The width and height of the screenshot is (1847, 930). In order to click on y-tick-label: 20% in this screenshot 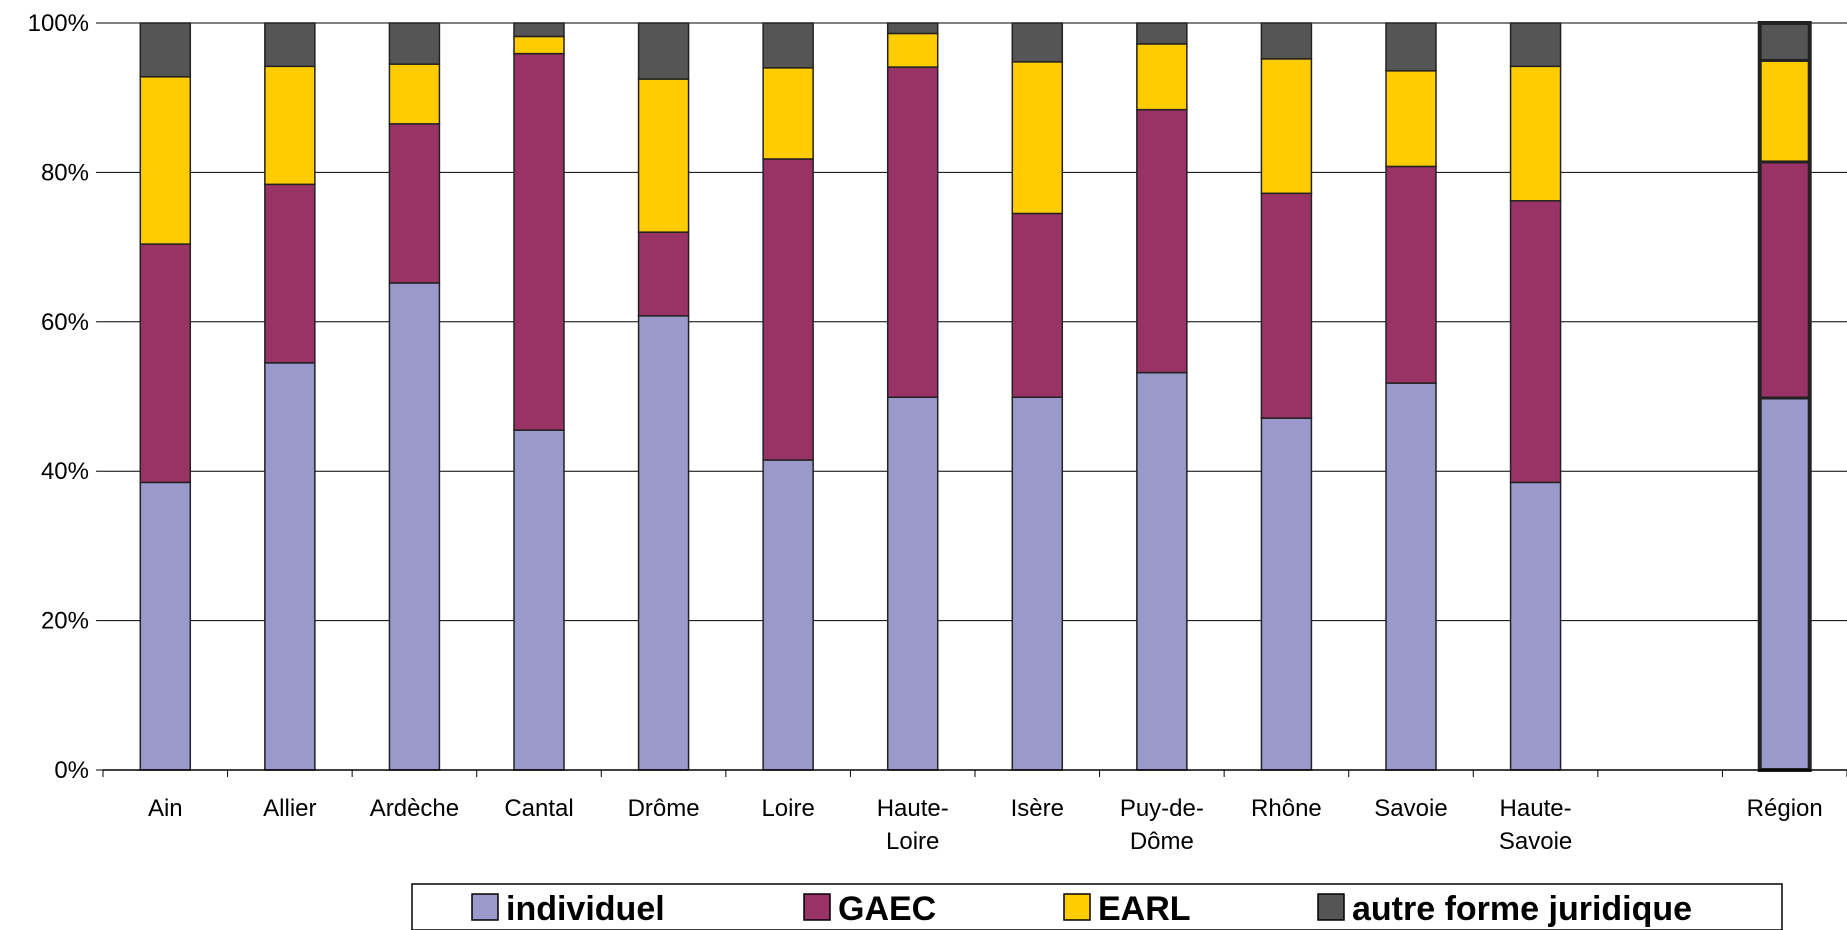, I will do `click(65, 621)`.